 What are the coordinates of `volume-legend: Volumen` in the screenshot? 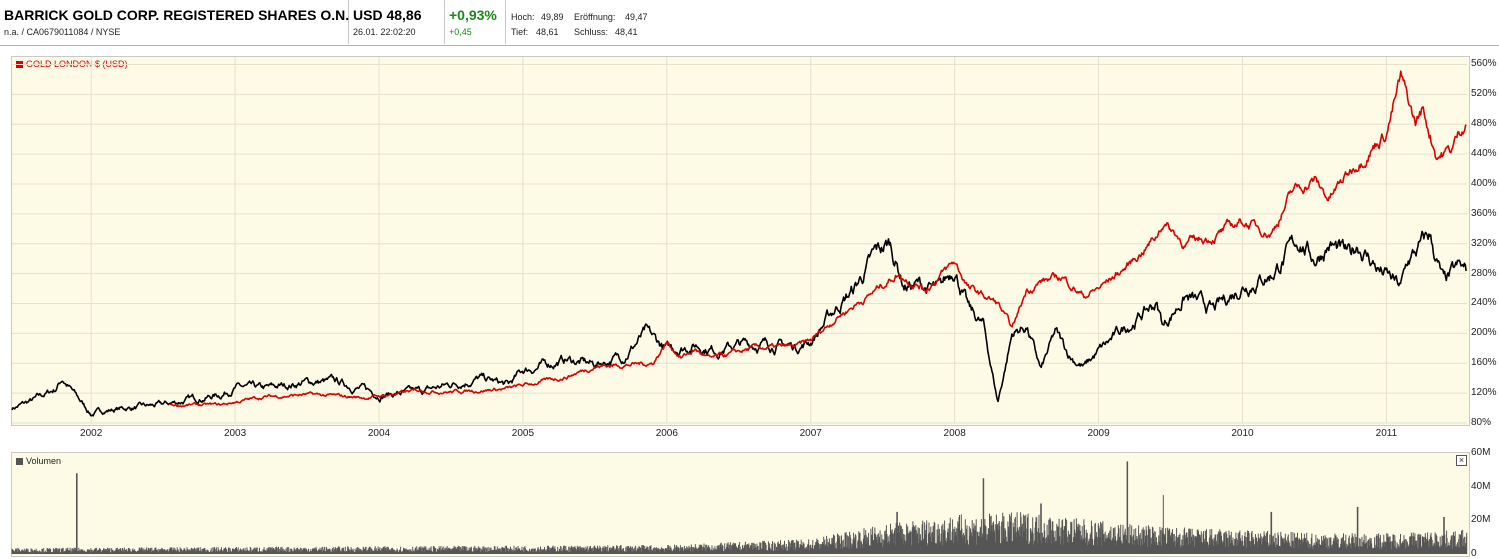 It's located at (38, 461).